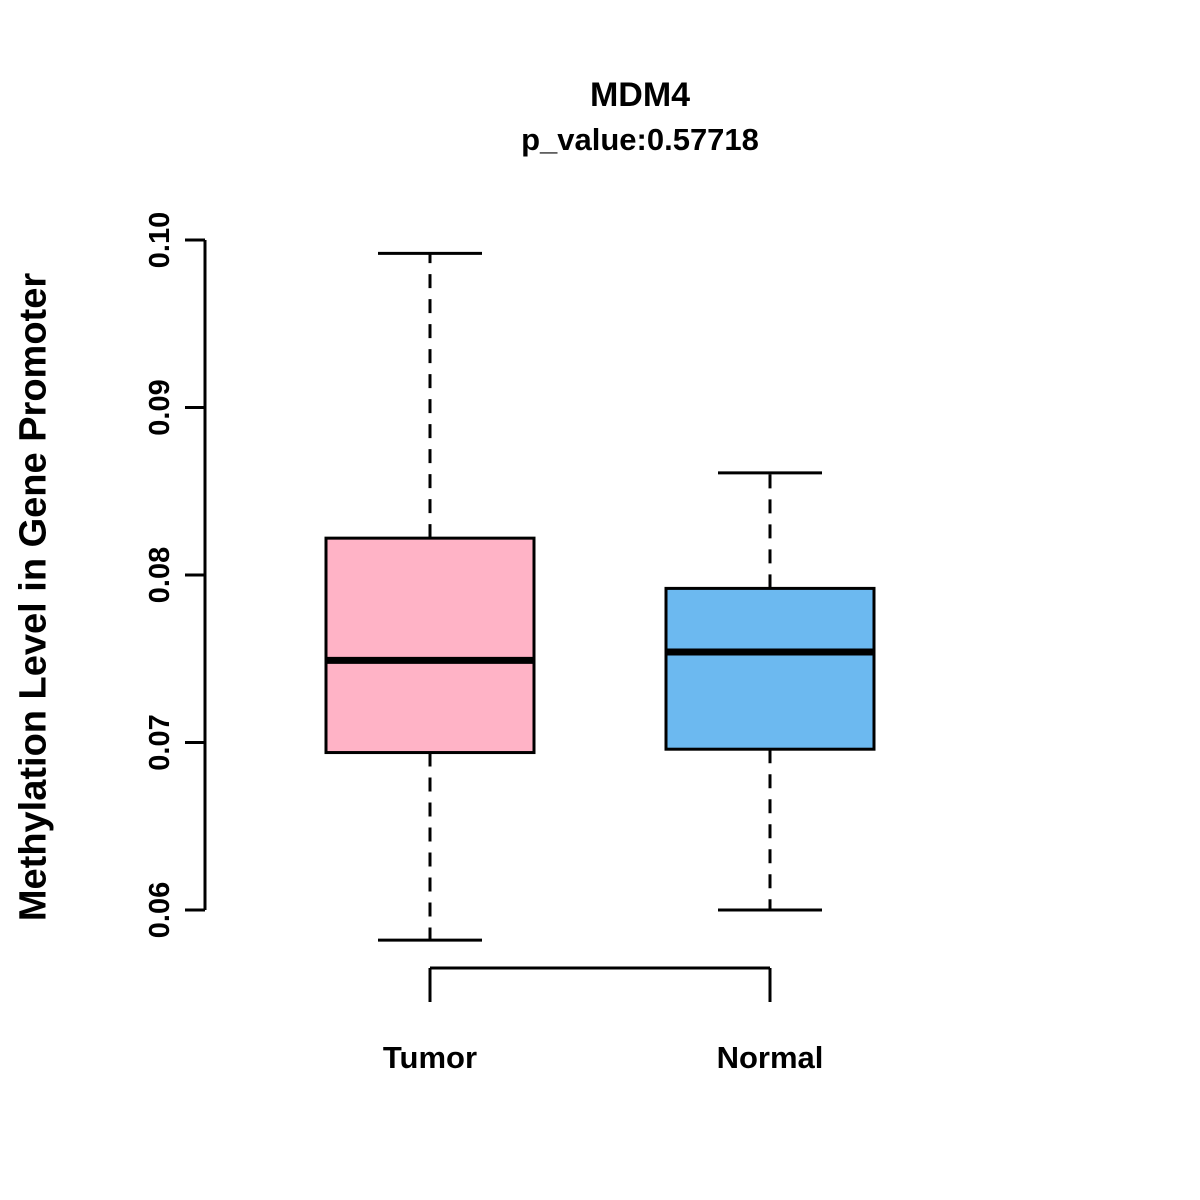 The width and height of the screenshot is (1200, 1200). What do you see at coordinates (160, 742) in the screenshot?
I see `y-tick-label: 0.07` at bounding box center [160, 742].